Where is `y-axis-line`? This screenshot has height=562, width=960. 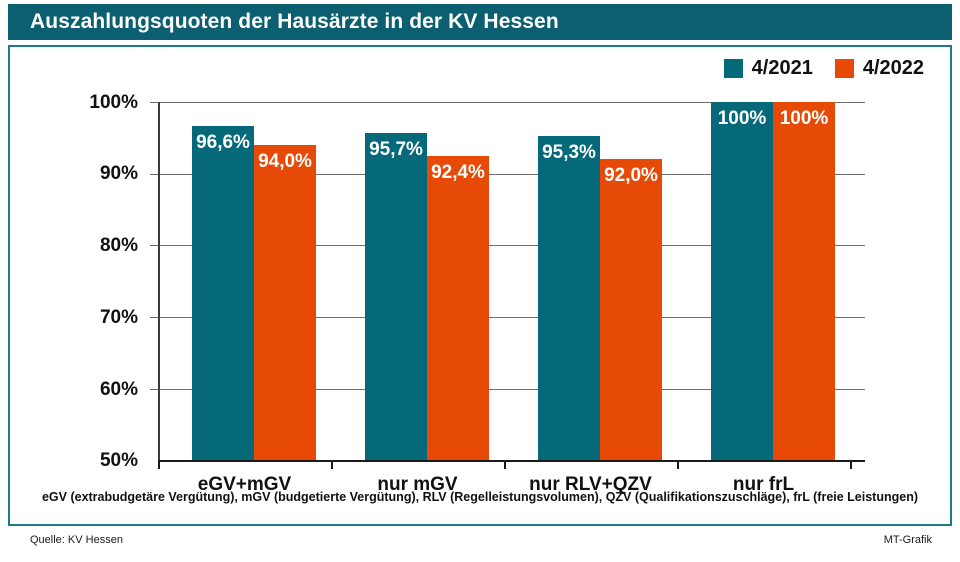 y-axis-line is located at coordinates (159, 282).